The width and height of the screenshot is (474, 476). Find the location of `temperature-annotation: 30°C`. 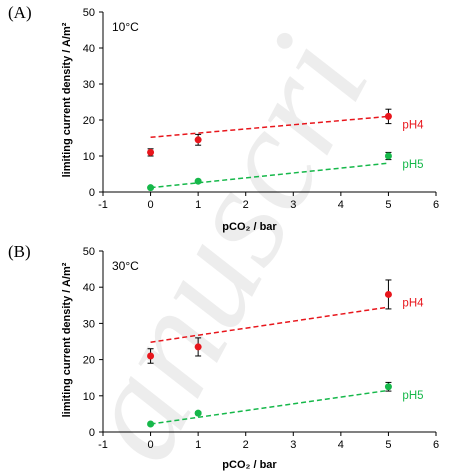

temperature-annotation: 30°C is located at coordinates (125, 266).